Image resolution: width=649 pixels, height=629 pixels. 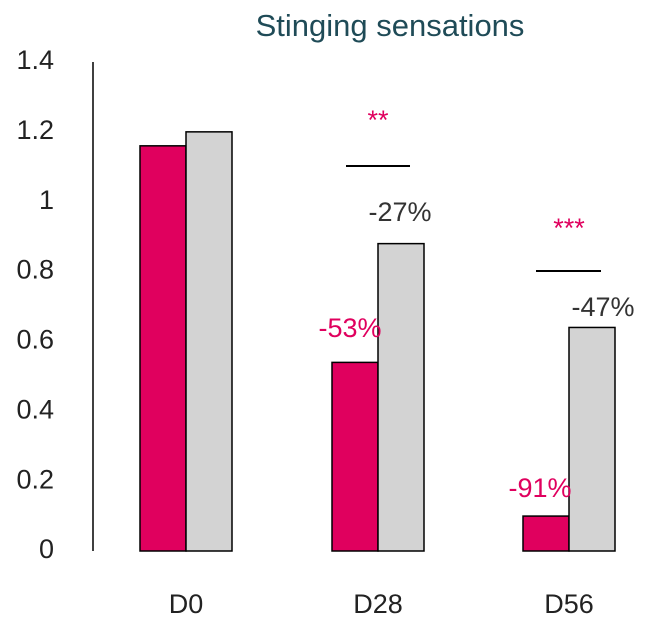 I want to click on y-tick-label: 1.4, so click(x=35, y=60).